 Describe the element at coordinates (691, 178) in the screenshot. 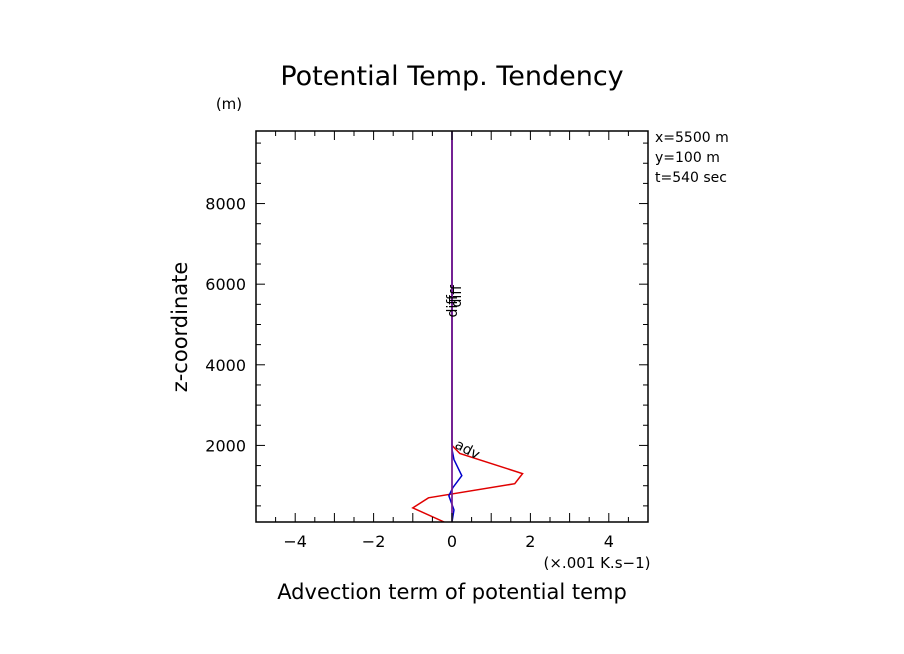

I see `info-t: t=540 sec` at that location.